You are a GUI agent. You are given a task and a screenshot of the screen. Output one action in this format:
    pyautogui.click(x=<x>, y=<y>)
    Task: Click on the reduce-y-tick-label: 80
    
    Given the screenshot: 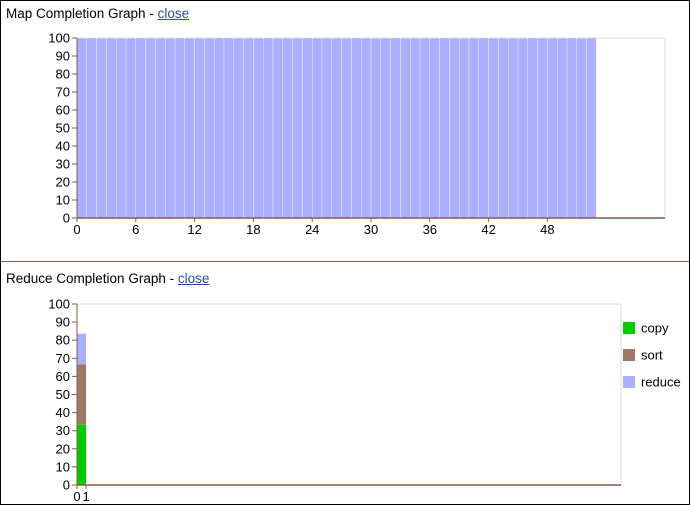 What is the action you would take?
    pyautogui.click(x=63, y=340)
    